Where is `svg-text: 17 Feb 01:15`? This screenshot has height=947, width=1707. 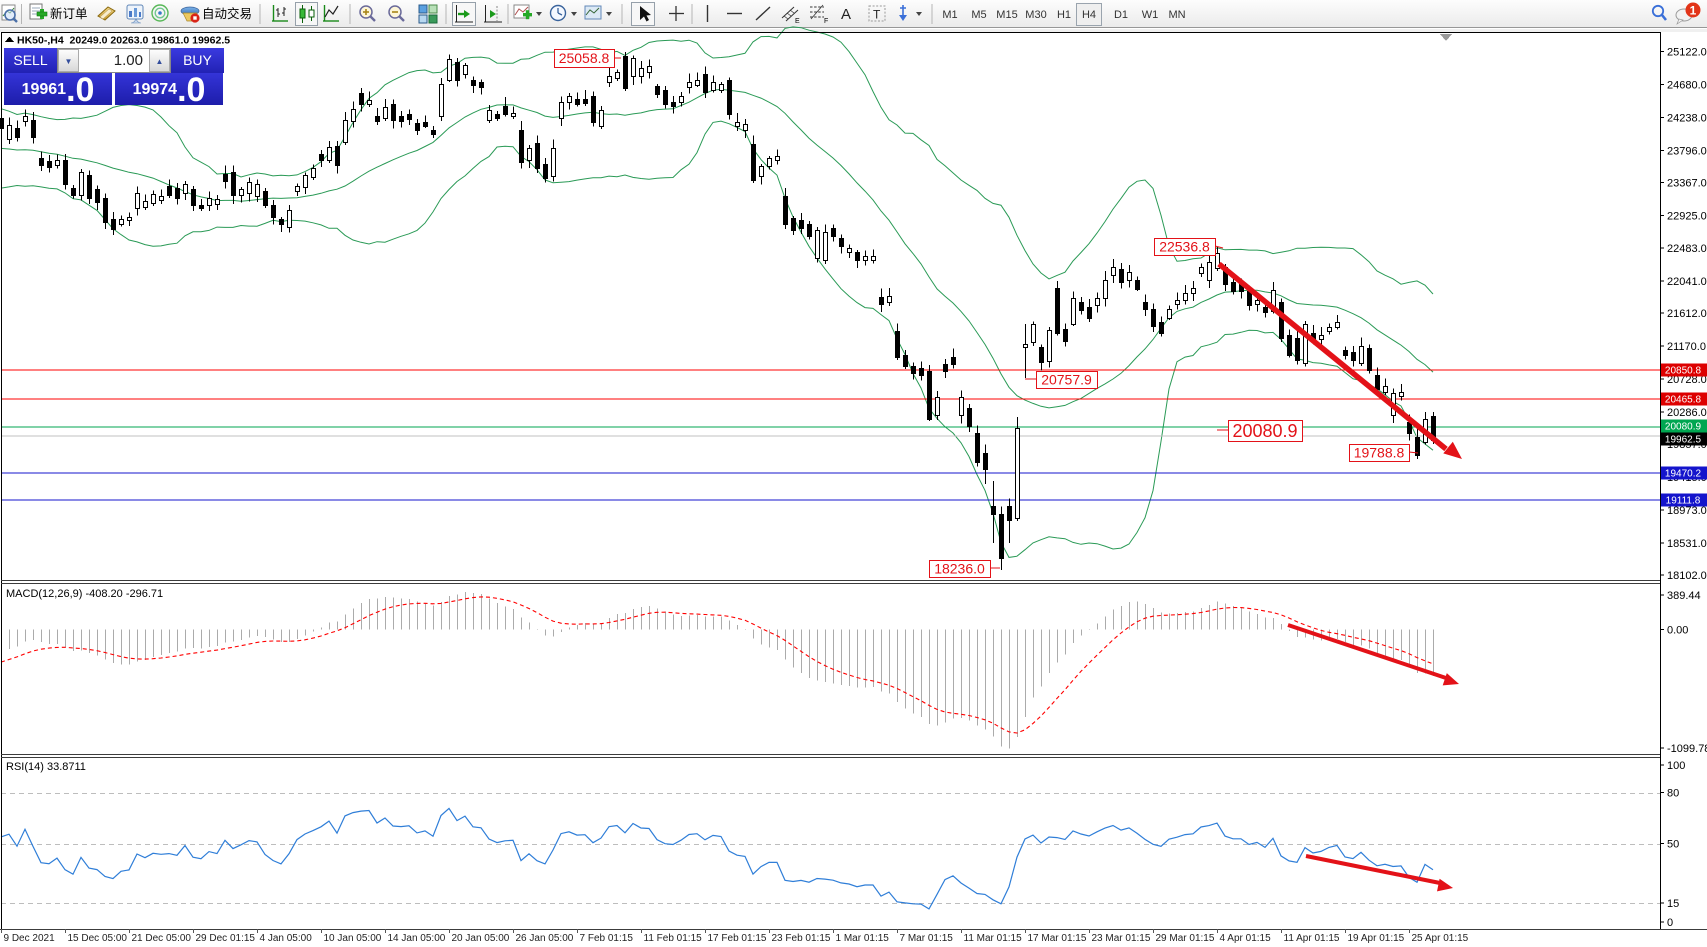
svg-text: 17 Feb 01:15 is located at coordinates (737, 938).